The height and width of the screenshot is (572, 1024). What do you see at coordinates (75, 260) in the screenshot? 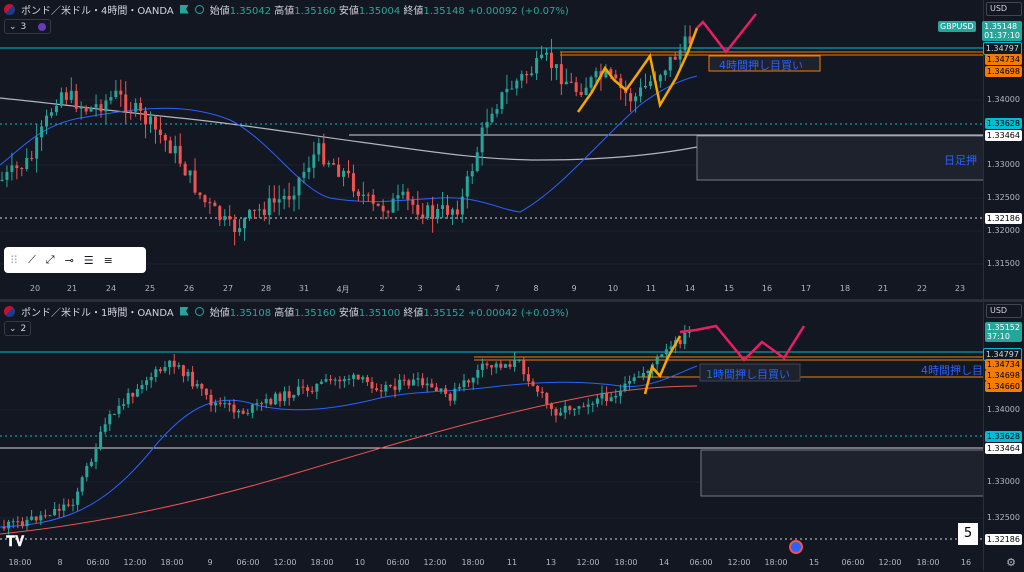
I see `drawing-toolbar: ⠿ ⟋ ⤢ ⊸ ☰ ≡` at bounding box center [75, 260].